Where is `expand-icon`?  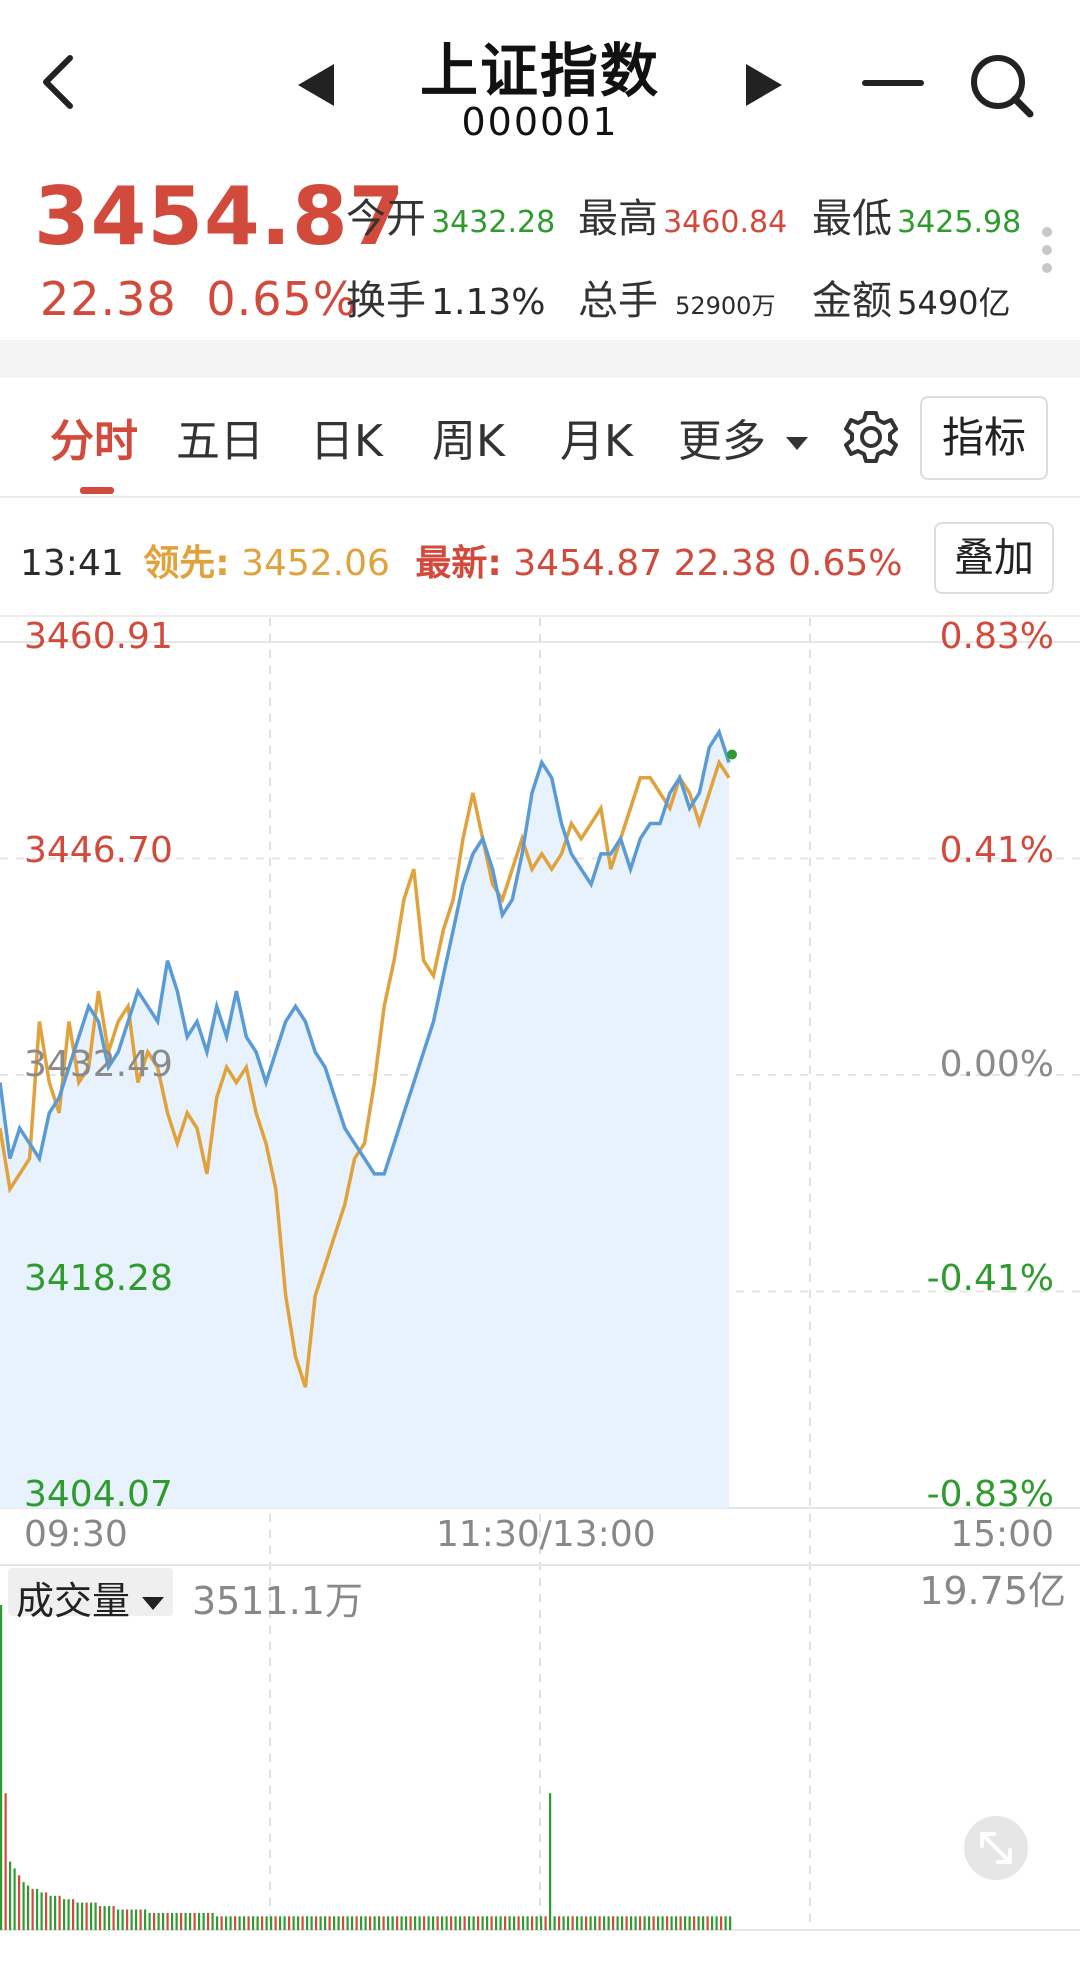 expand-icon is located at coordinates (996, 1848).